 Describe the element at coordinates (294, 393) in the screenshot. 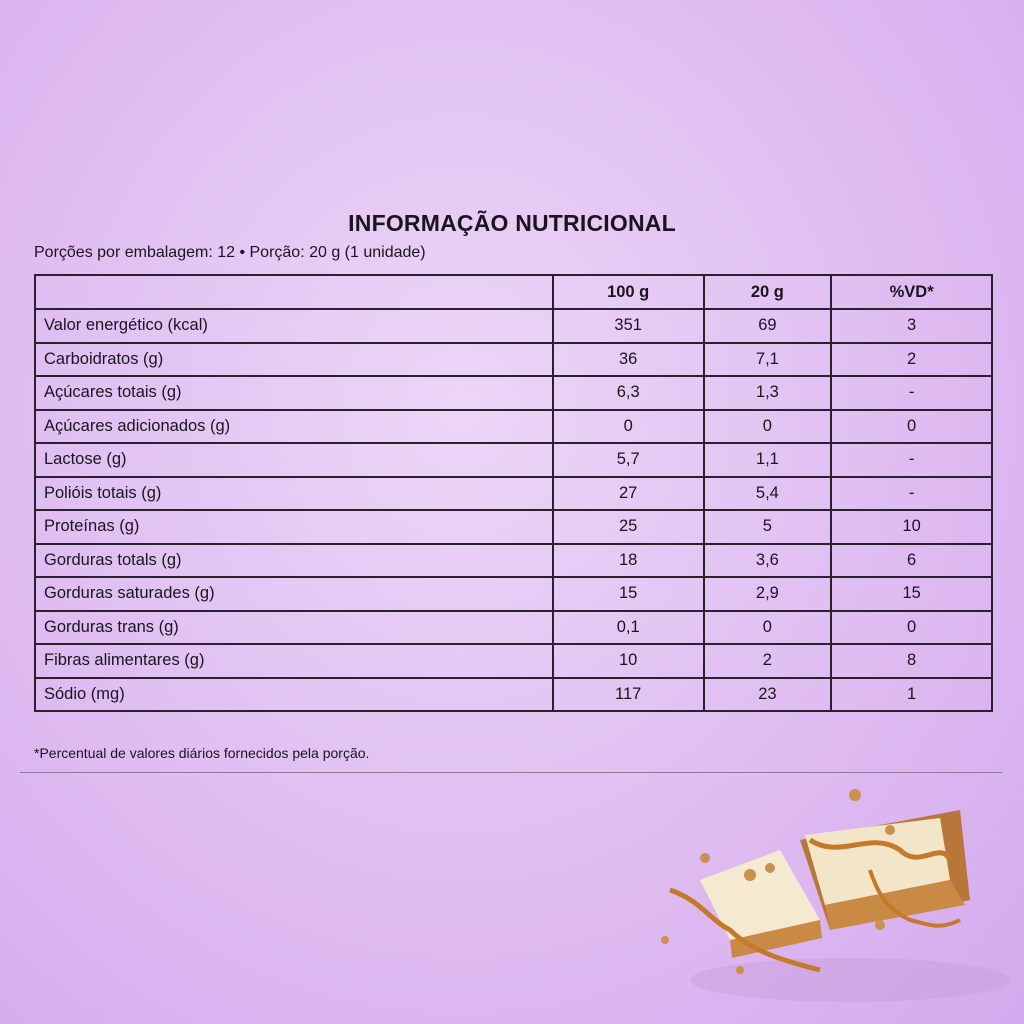

I see `nutrient-name: Açúcares totais (g)` at that location.